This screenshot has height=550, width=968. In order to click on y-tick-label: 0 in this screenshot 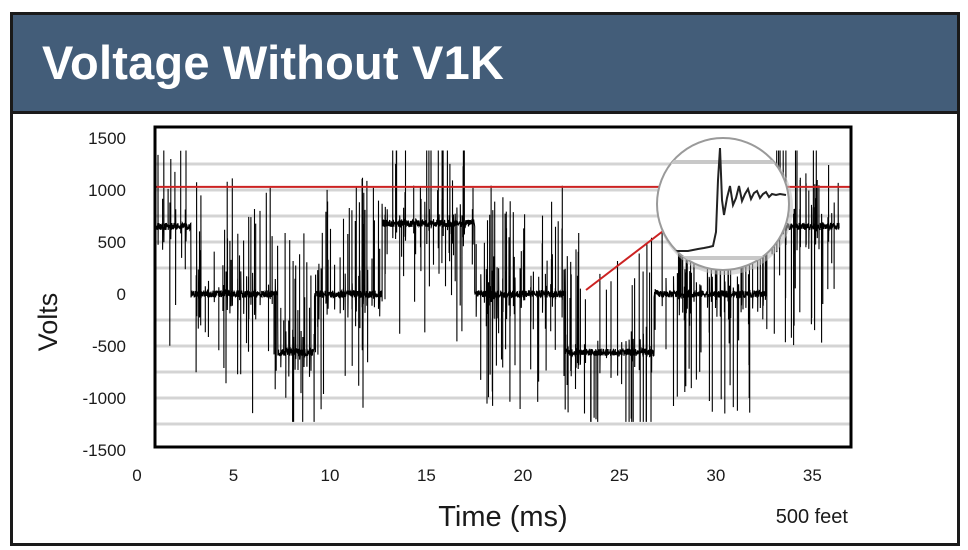, I will do `click(121, 294)`.